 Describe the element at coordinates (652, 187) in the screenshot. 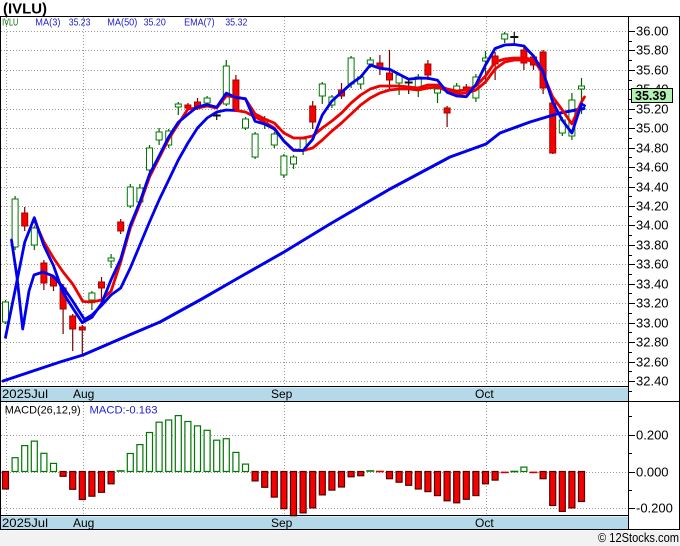

I see `svg-text: 34.40` at that location.